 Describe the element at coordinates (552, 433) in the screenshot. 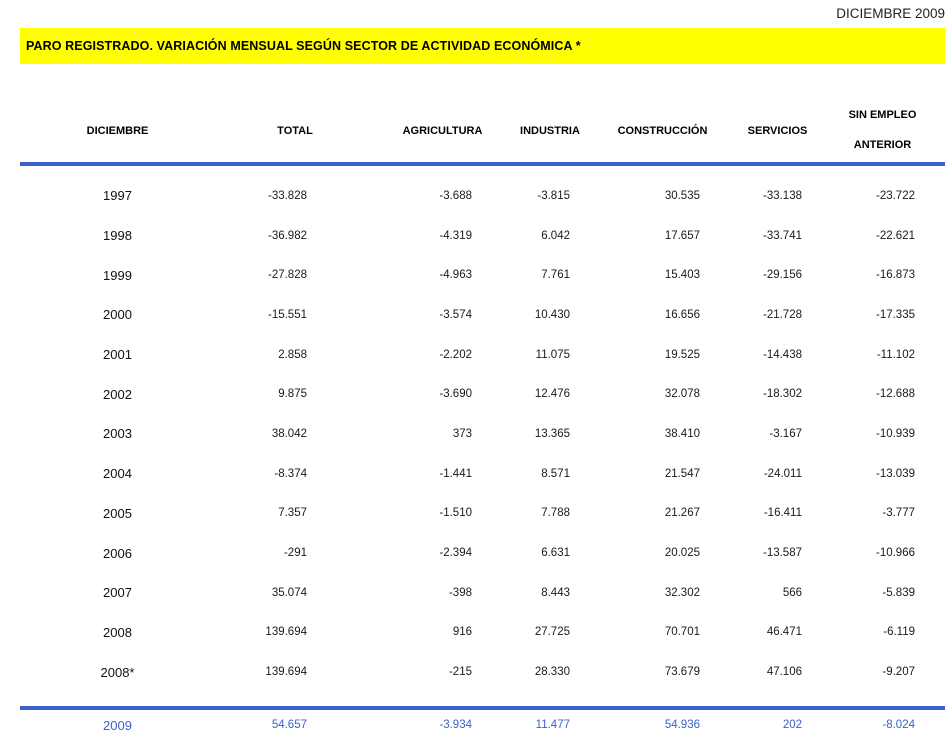

I see `industria-cell: 13.365` at that location.